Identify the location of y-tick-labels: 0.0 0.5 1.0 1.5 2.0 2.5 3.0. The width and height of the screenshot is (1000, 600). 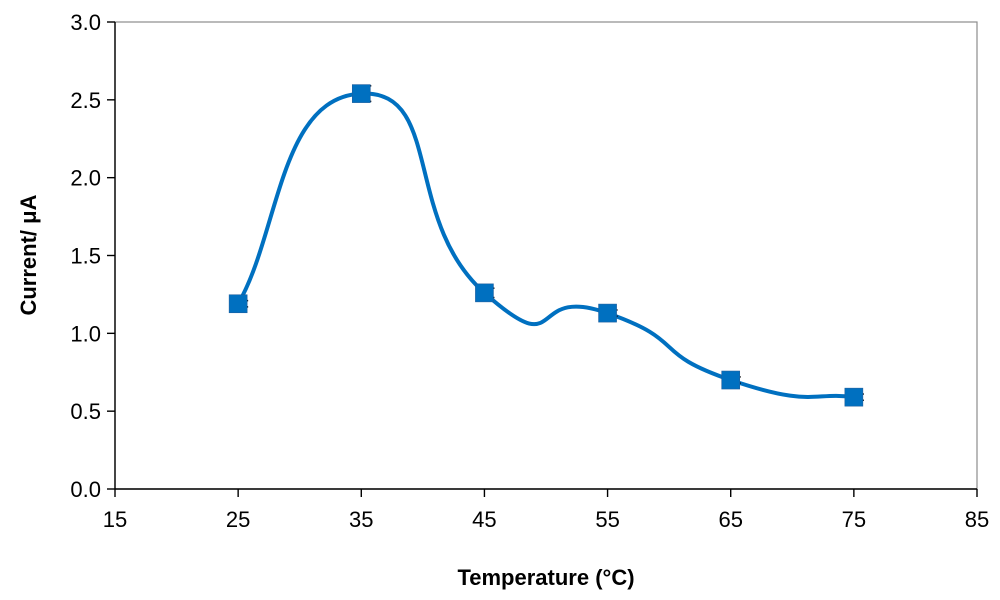
(85, 256).